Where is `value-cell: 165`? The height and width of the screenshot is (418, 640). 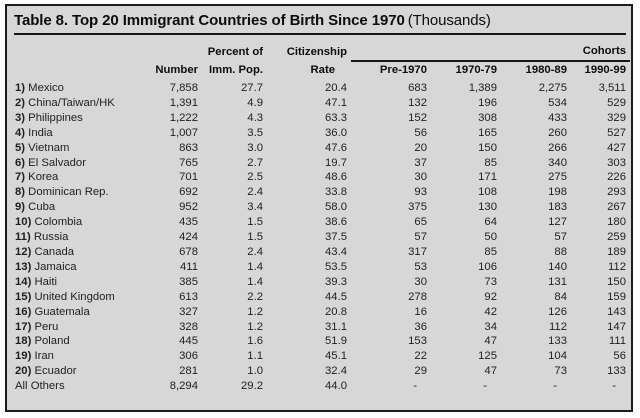
value-cell: 165 is located at coordinates (487, 132).